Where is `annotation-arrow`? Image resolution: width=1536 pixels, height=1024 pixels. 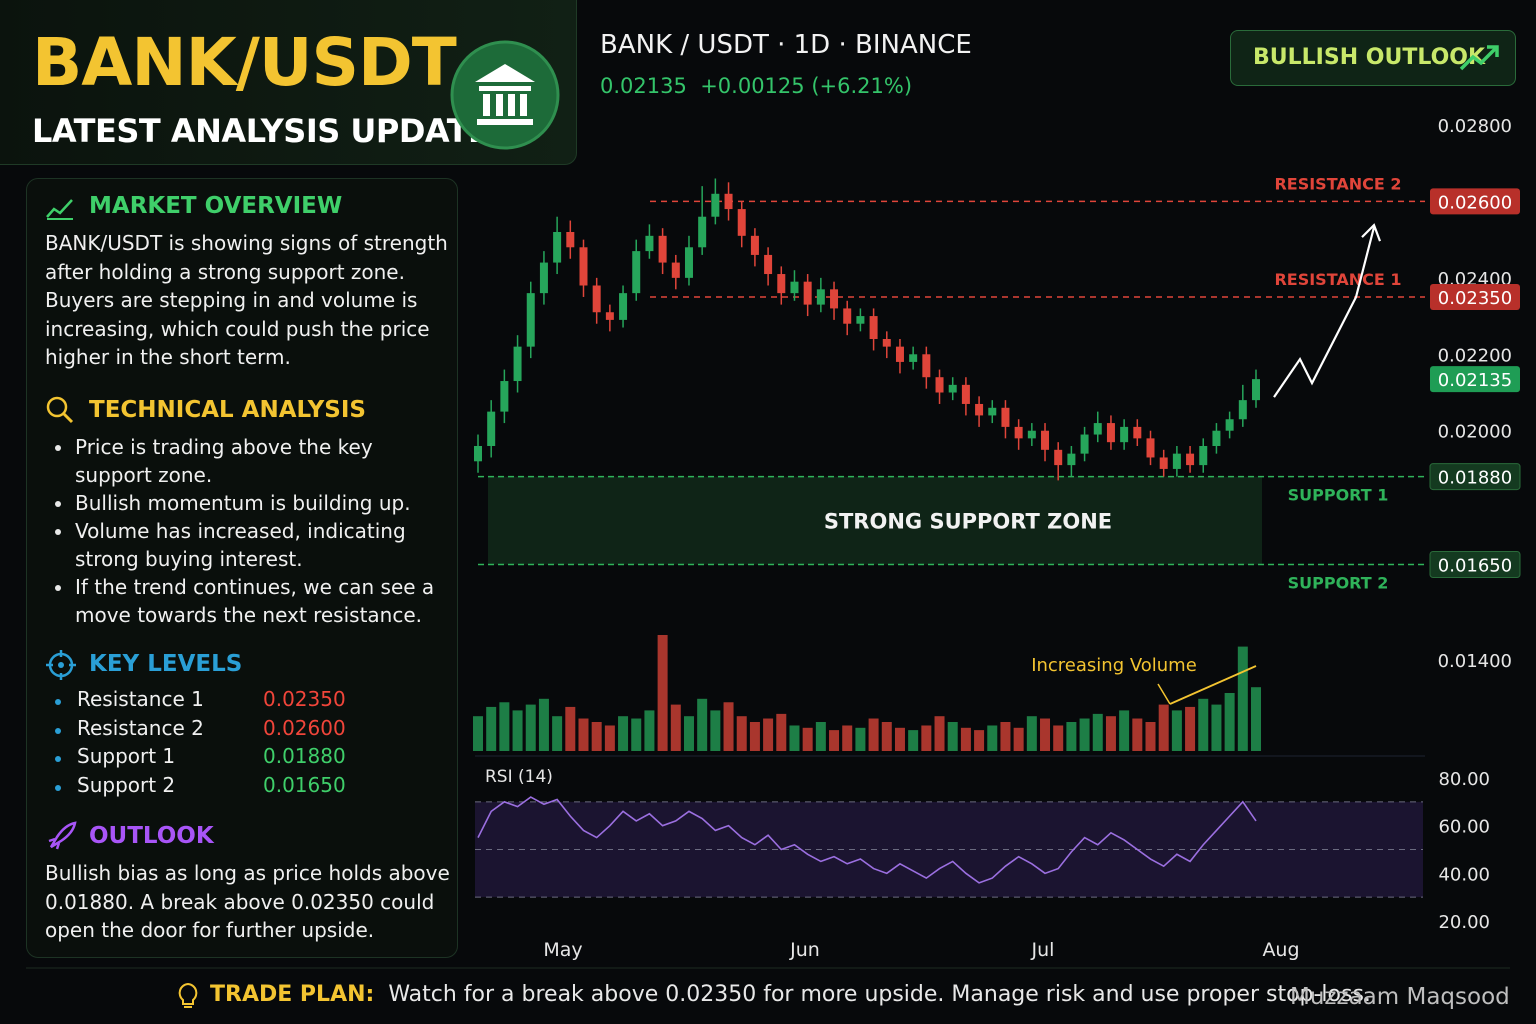
annotation-arrow is located at coordinates (1213, 685).